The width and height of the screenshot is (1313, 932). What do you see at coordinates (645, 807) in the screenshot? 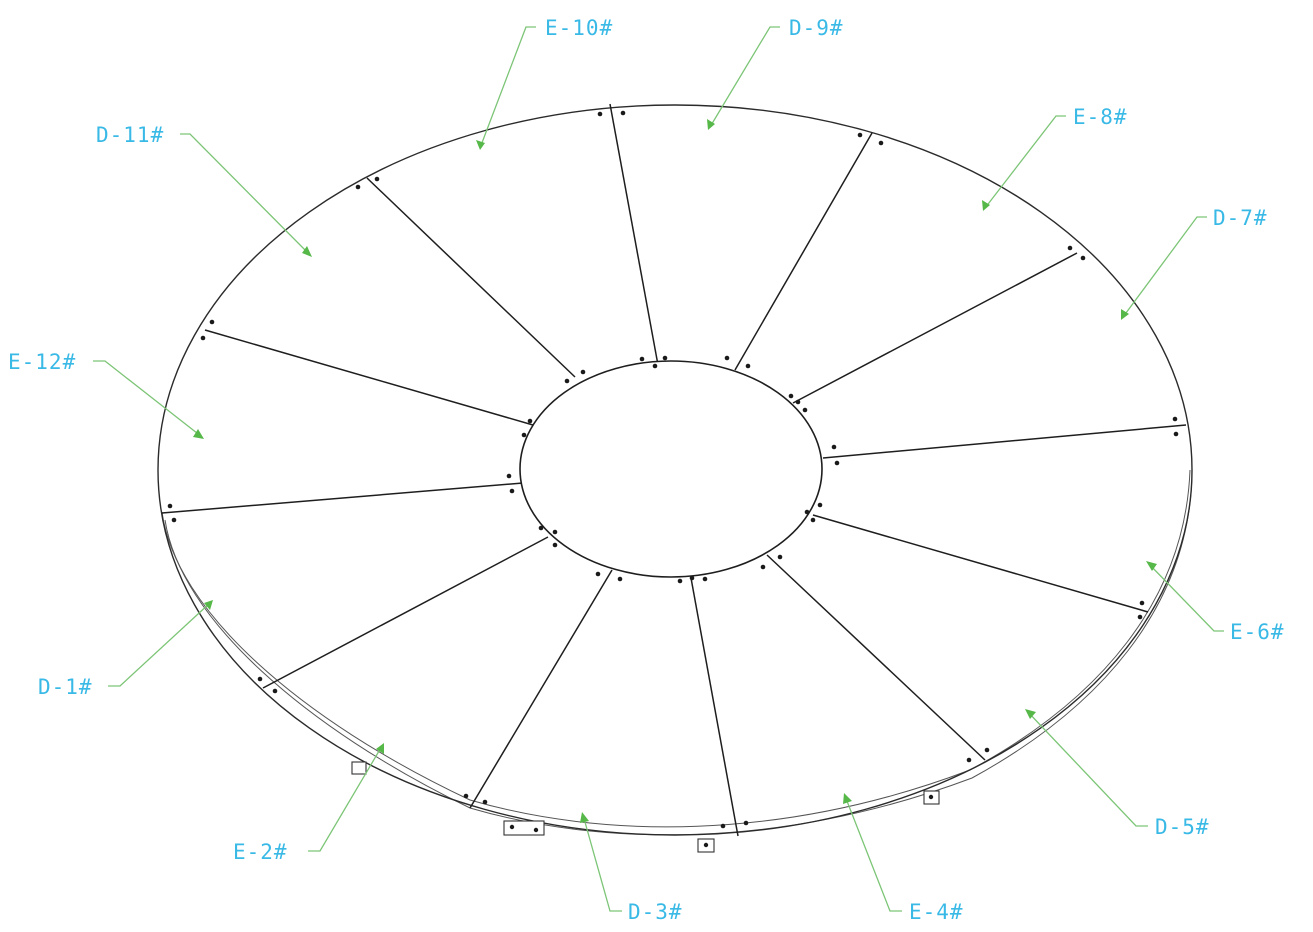
I see `mounting-brackets` at bounding box center [645, 807].